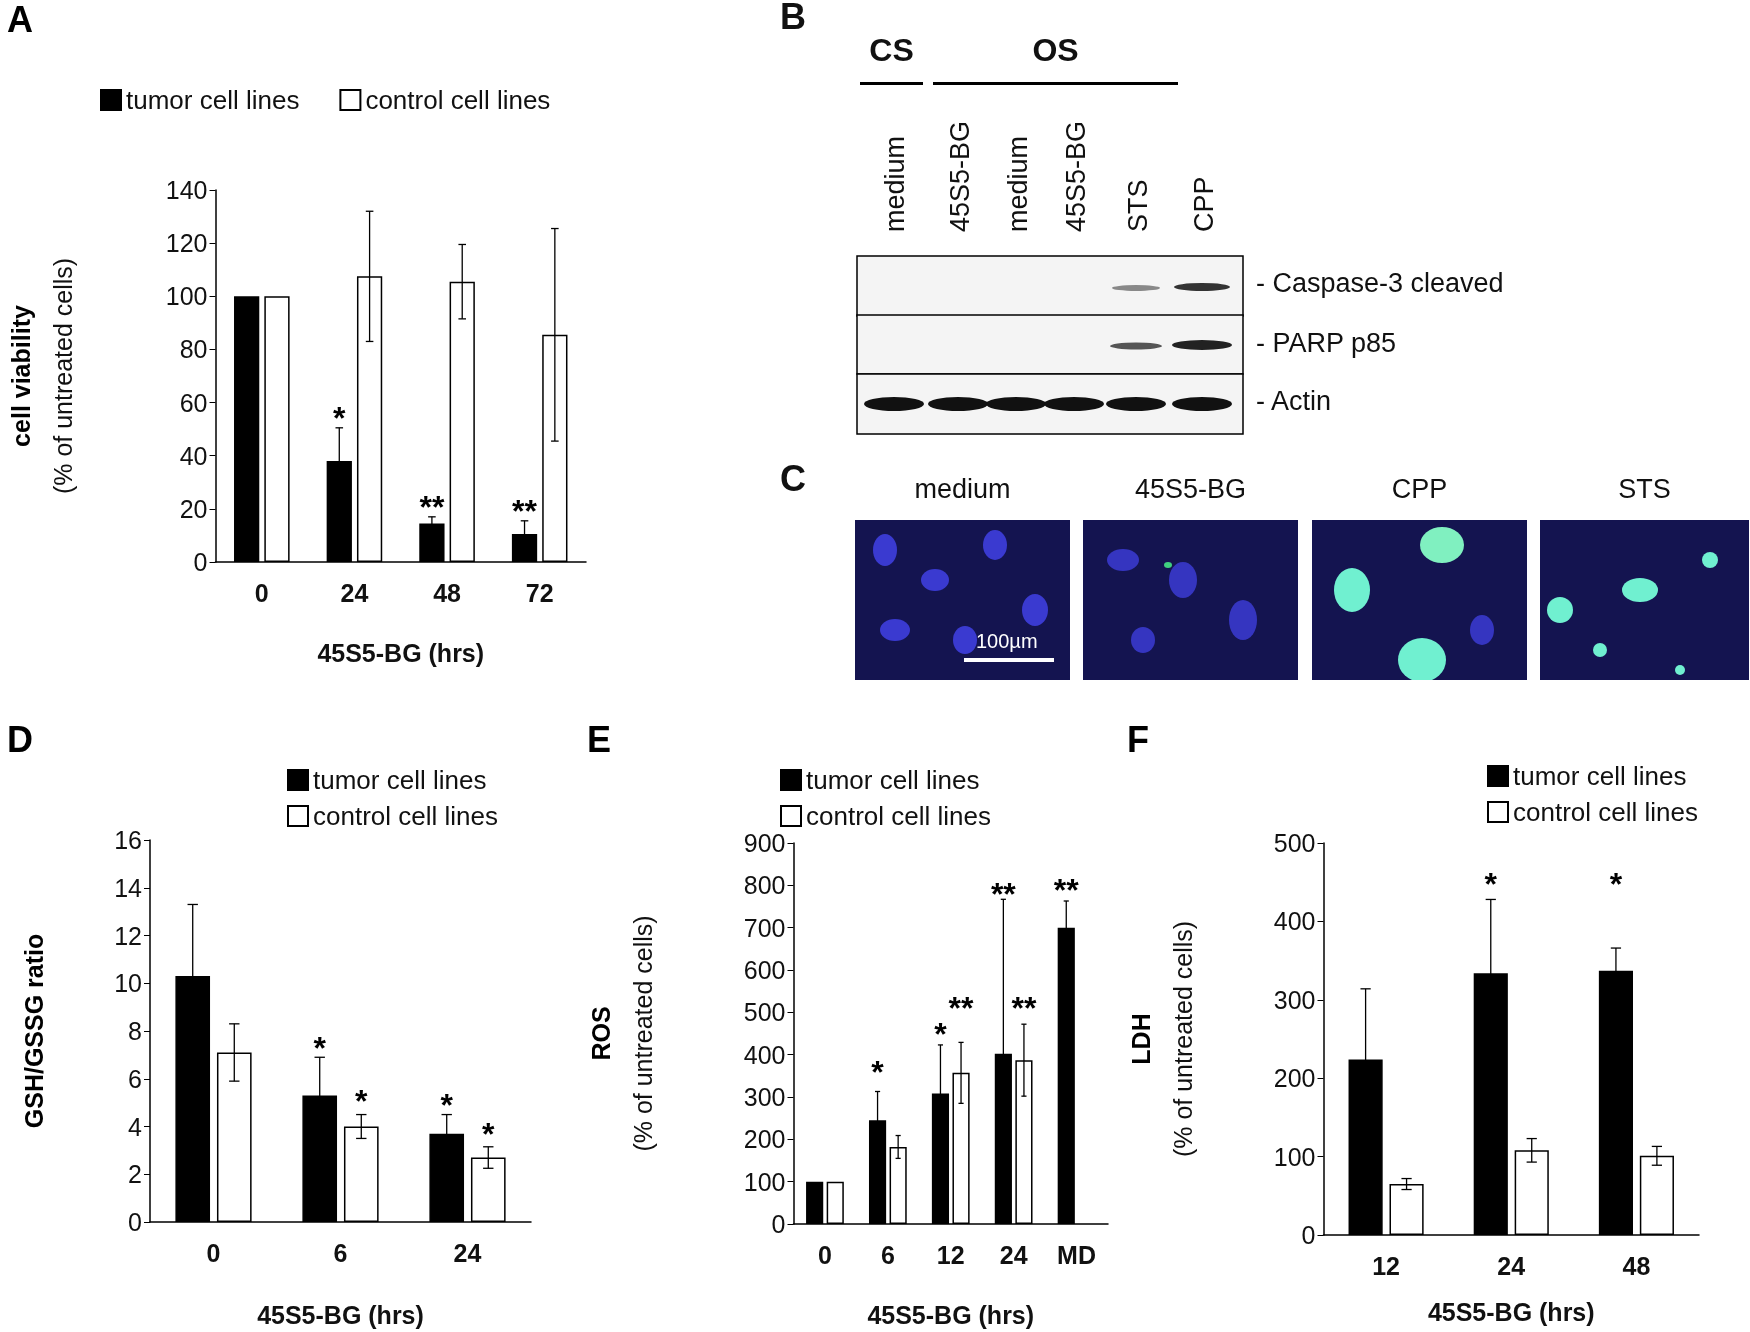  I want to click on text: OS, so click(1055, 50).